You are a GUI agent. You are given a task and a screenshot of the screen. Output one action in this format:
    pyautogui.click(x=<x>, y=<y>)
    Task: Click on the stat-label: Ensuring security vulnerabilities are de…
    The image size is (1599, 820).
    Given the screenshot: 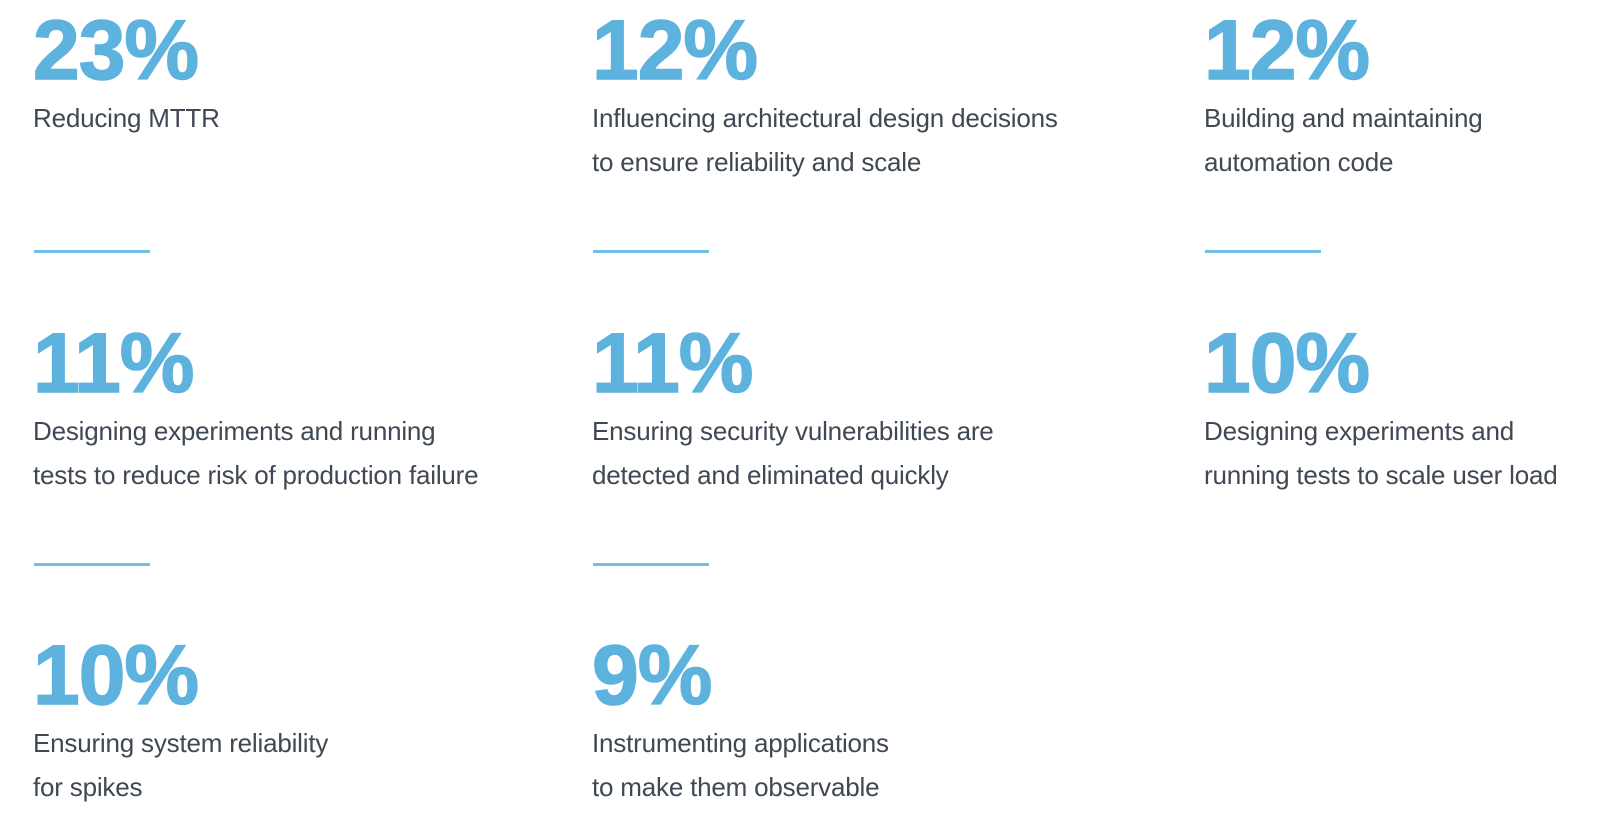 What is the action you would take?
    pyautogui.click(x=793, y=453)
    